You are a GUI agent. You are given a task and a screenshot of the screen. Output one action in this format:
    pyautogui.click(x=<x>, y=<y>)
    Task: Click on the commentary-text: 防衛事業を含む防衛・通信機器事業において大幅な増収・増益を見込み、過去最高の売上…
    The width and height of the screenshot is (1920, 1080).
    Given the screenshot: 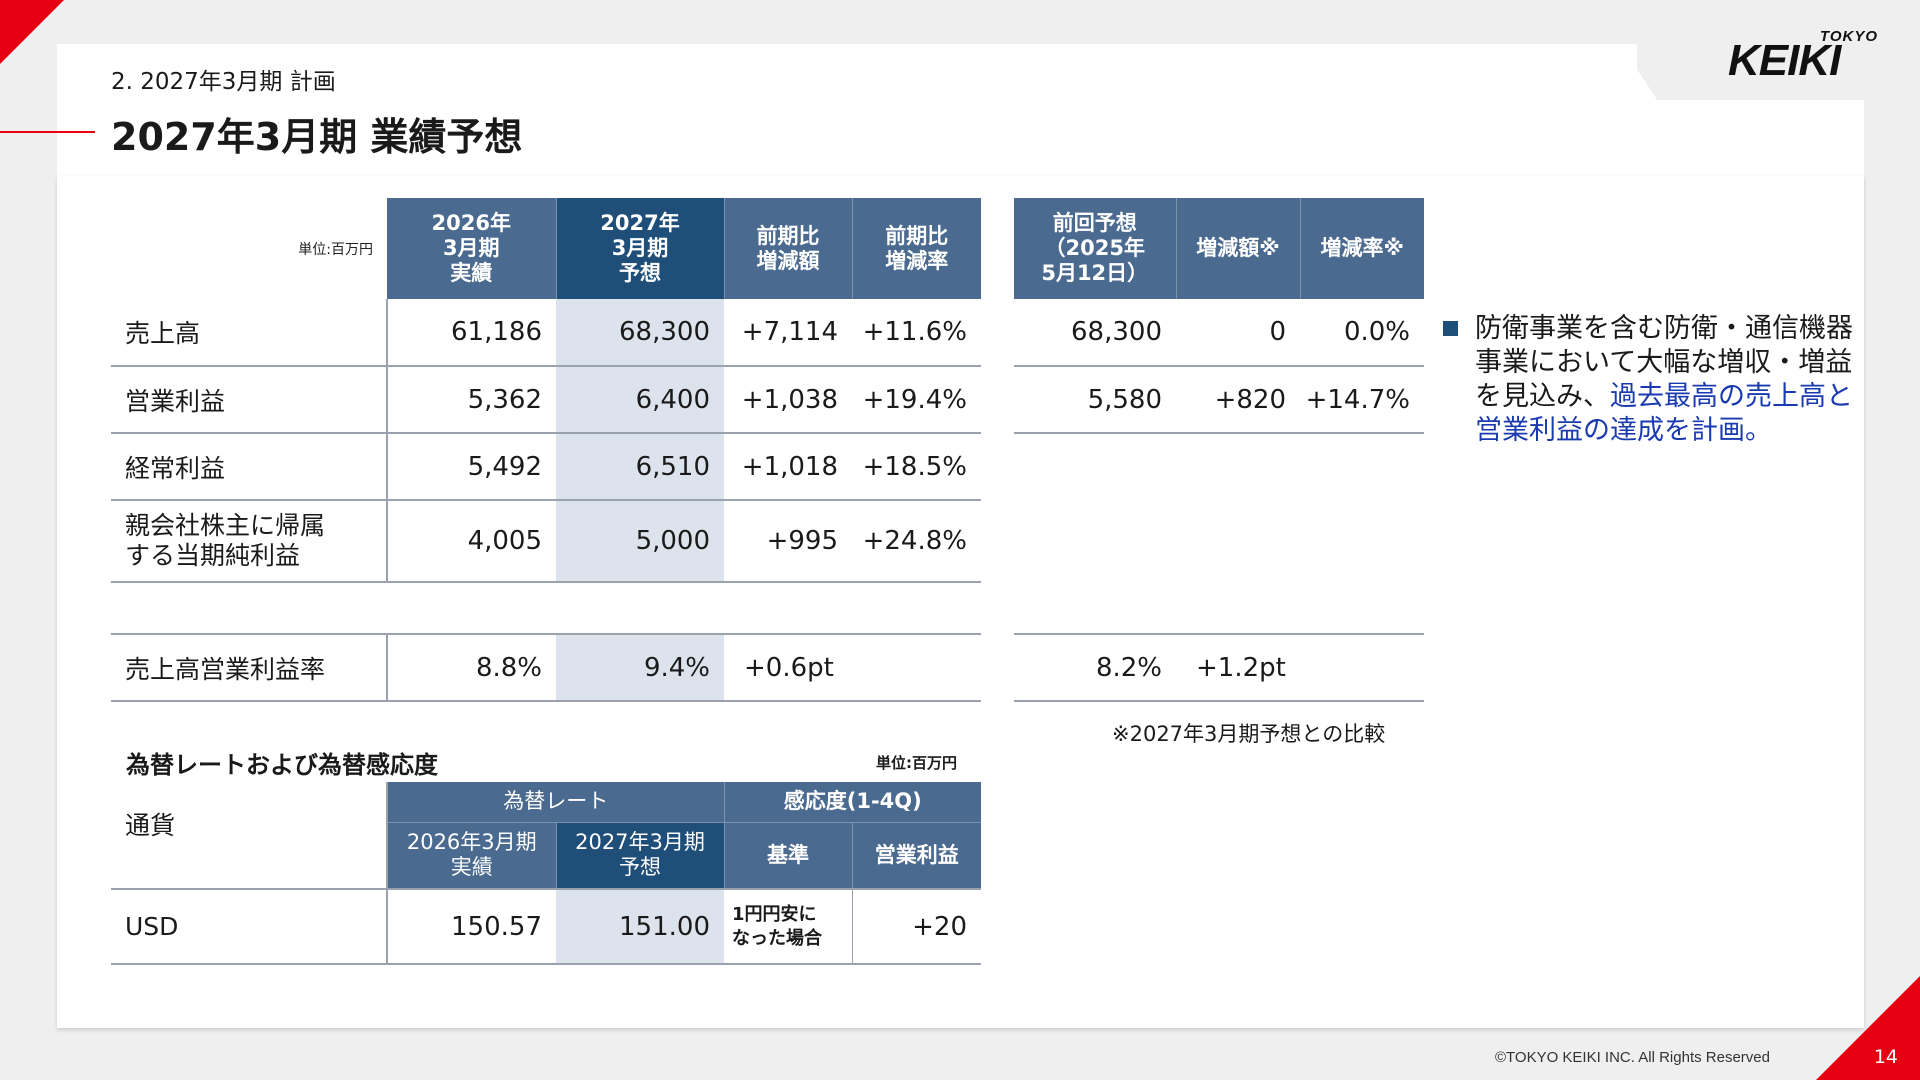 What is the action you would take?
    pyautogui.click(x=1664, y=380)
    